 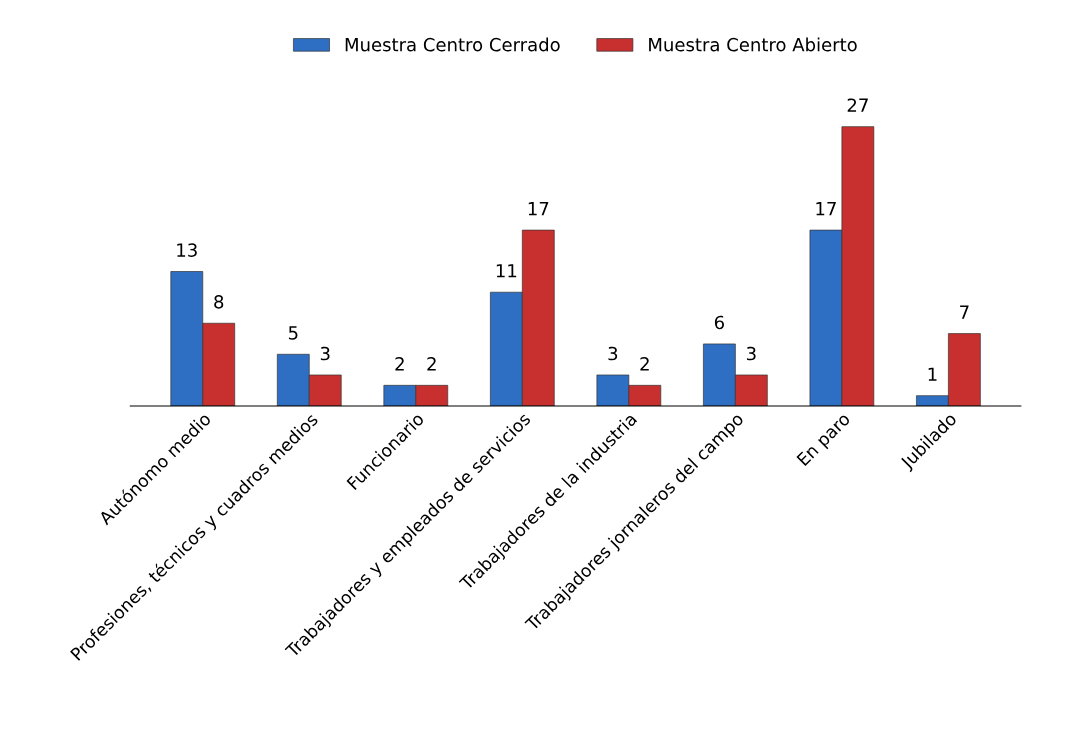 I want to click on data-label: 7, so click(x=964, y=312).